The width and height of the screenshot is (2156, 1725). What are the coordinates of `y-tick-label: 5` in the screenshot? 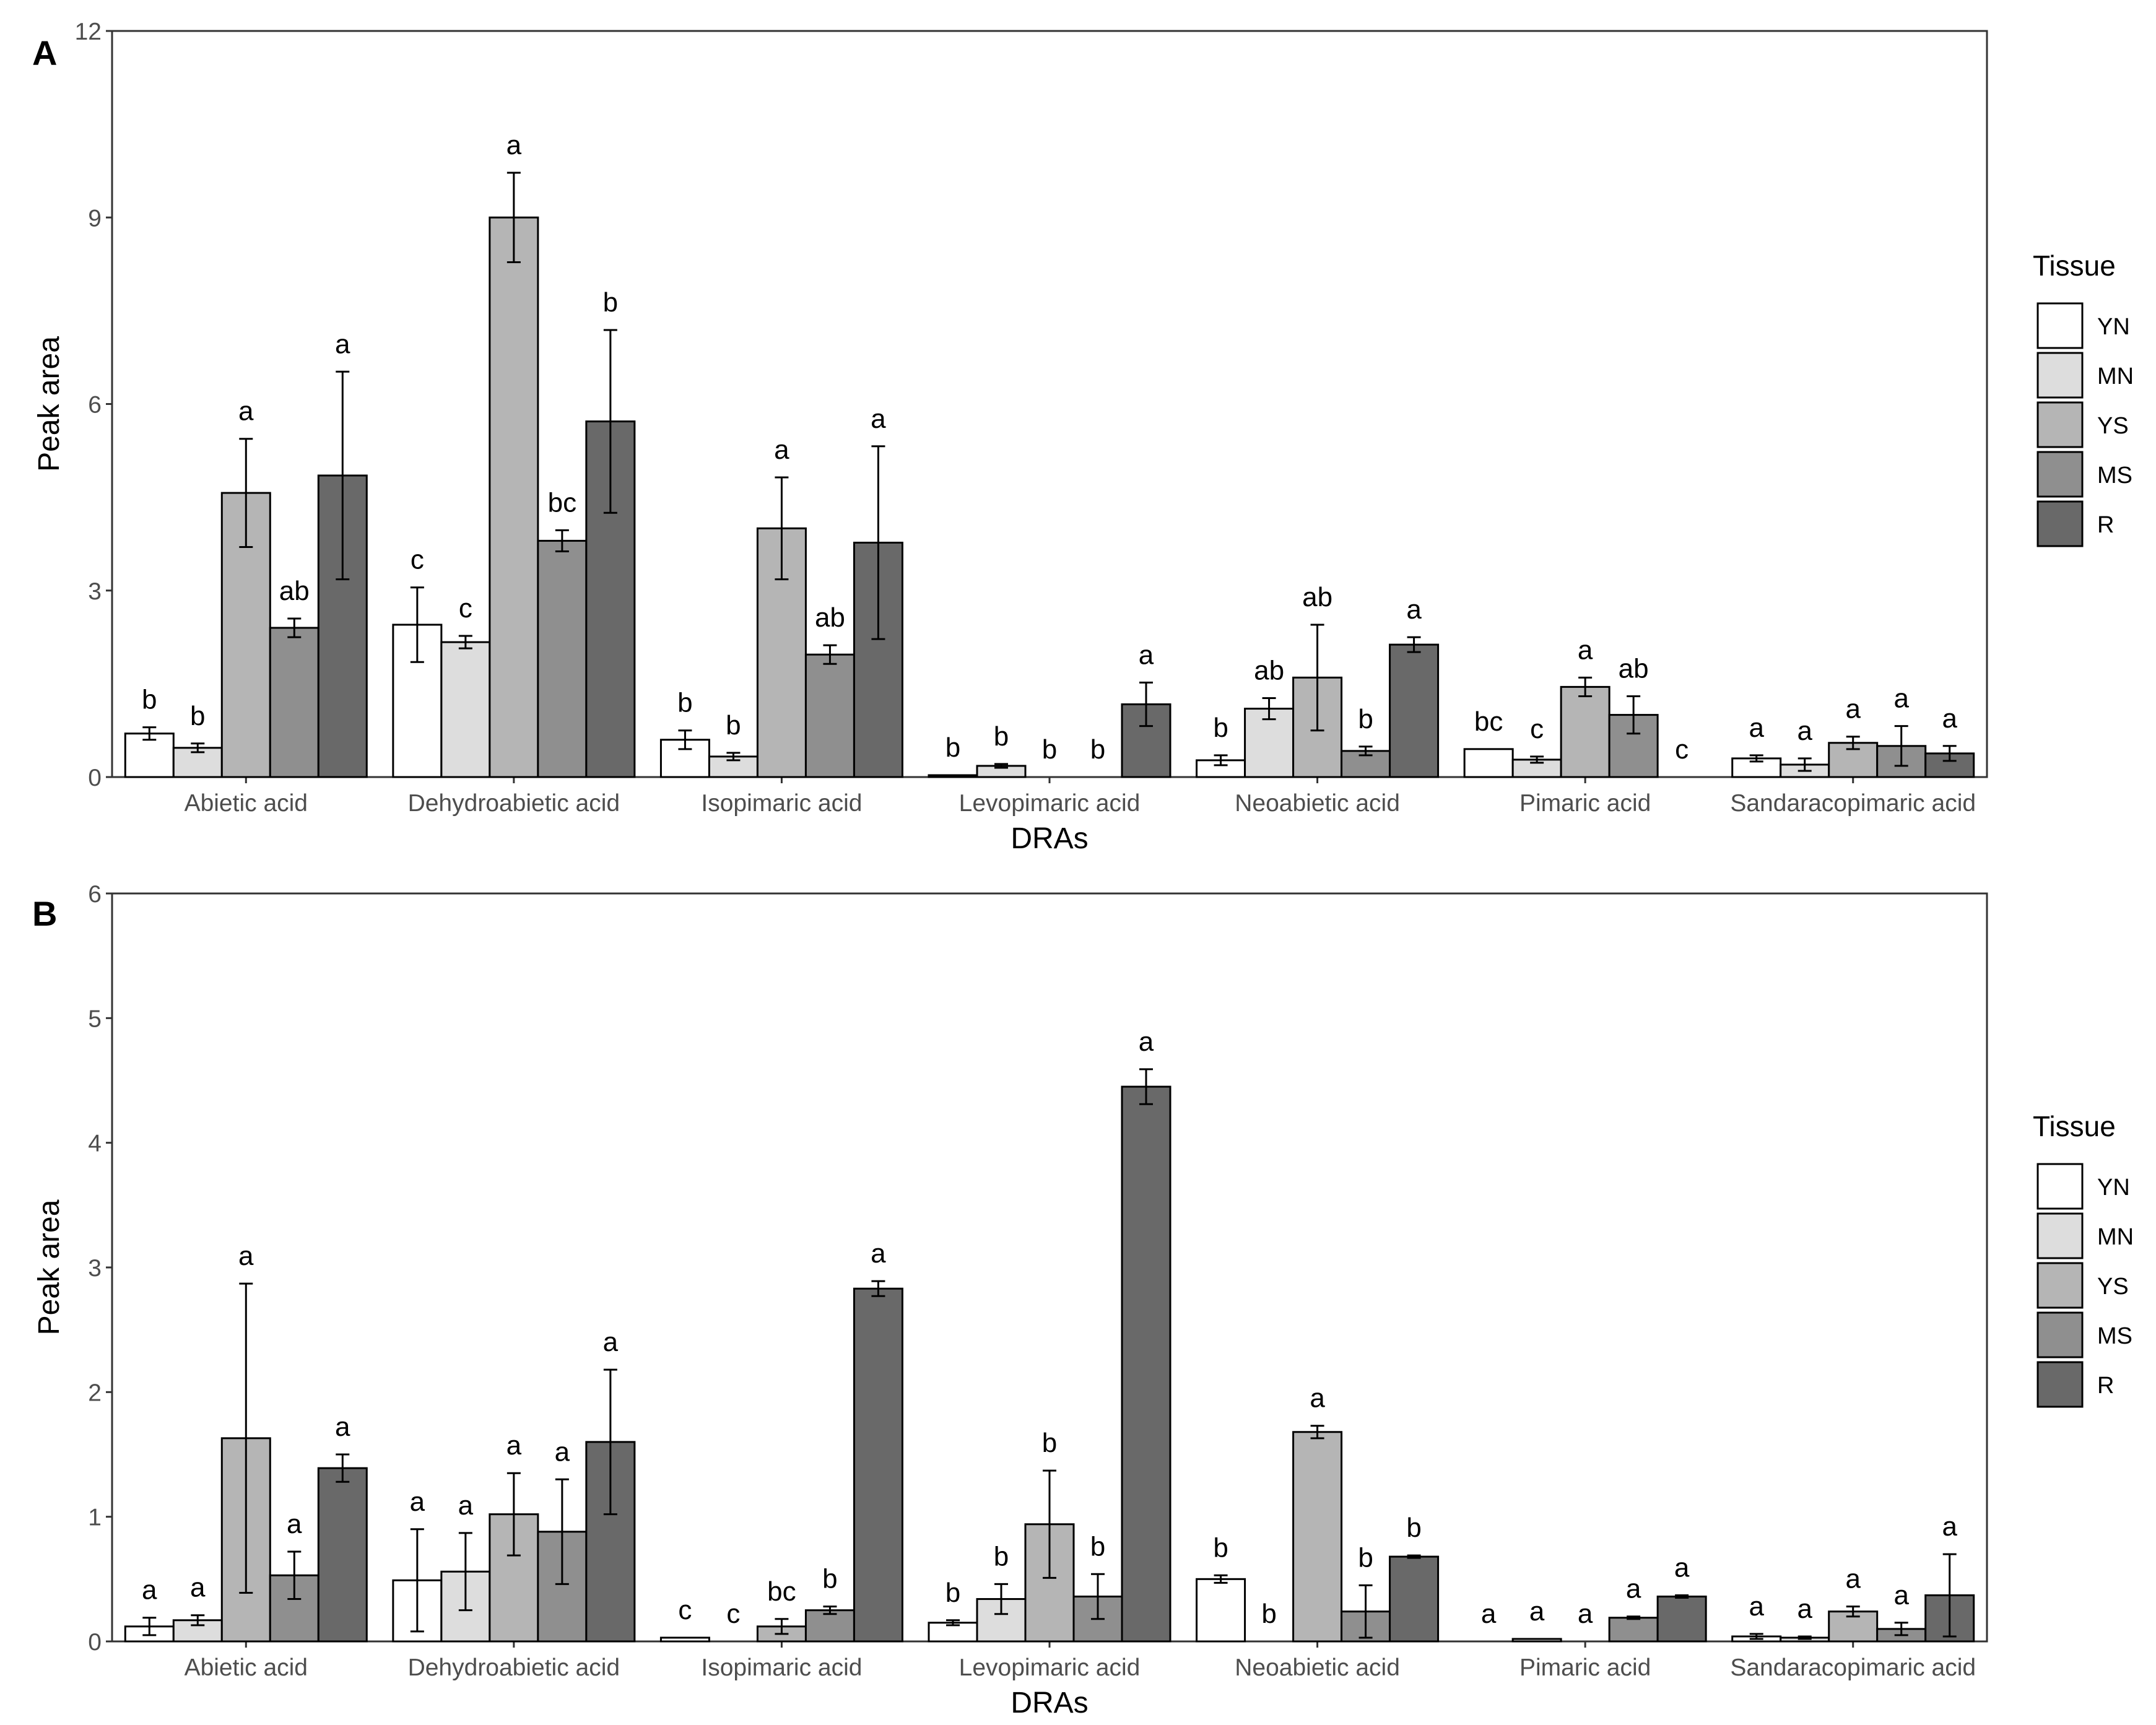 It's located at (95, 1019).